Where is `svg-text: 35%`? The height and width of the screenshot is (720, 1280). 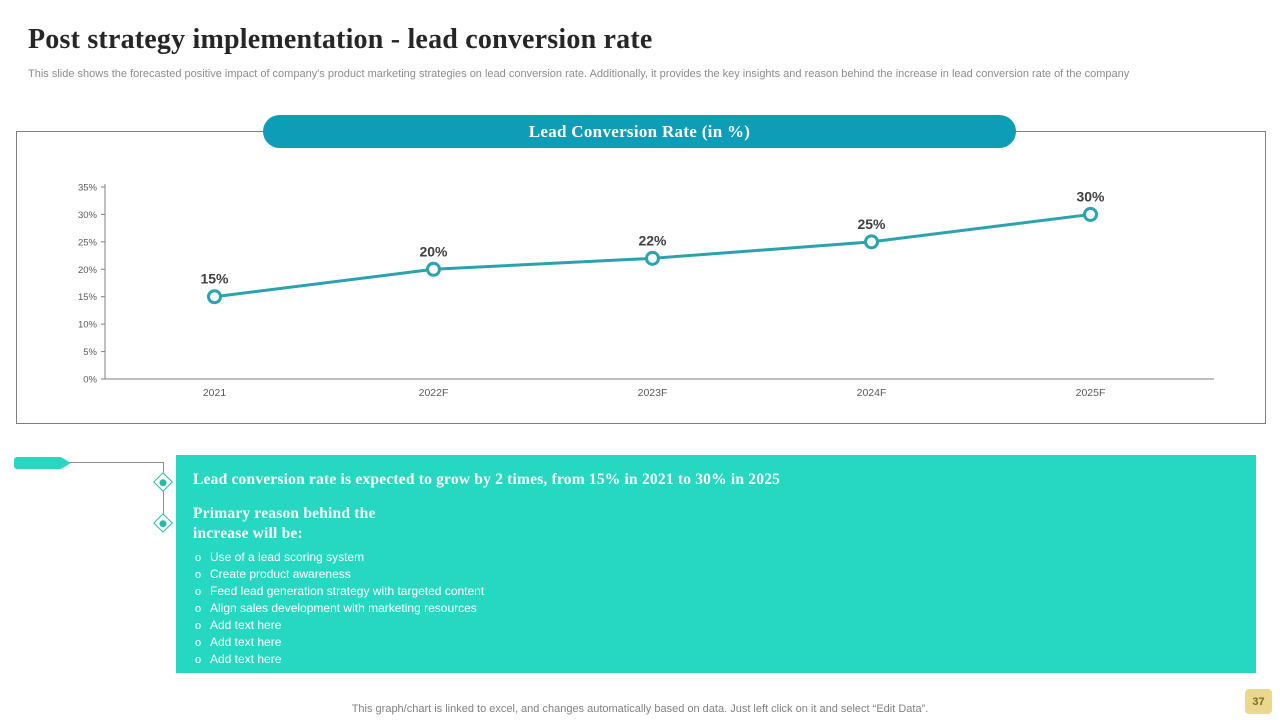
svg-text: 35% is located at coordinates (88, 188).